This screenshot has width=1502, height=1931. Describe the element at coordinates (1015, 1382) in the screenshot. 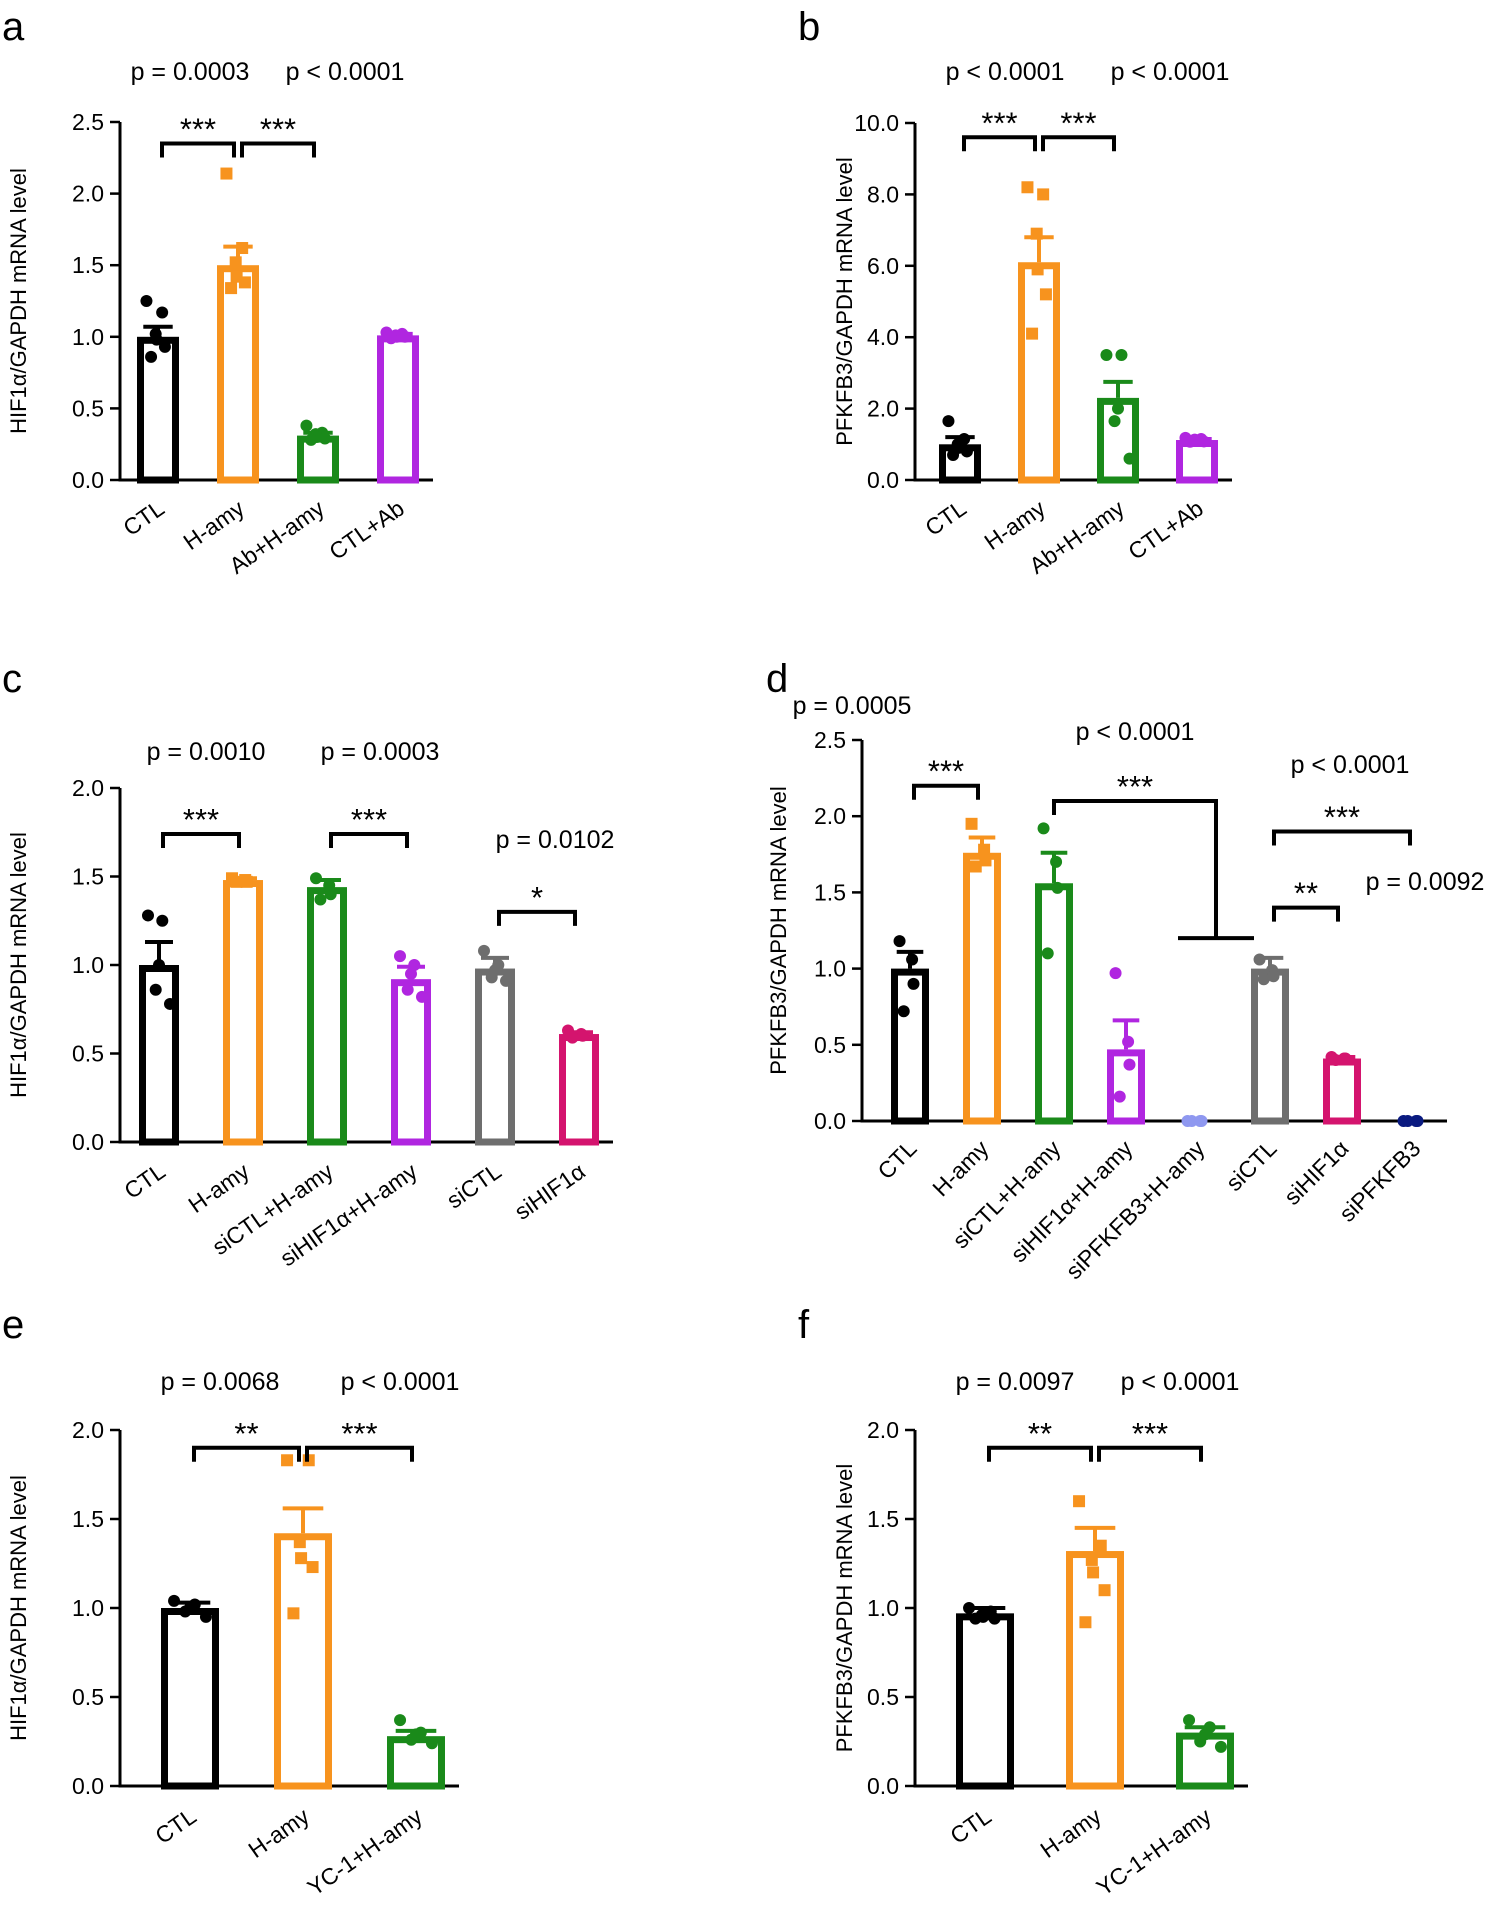

I see `p-value: p = 0.0097` at that location.